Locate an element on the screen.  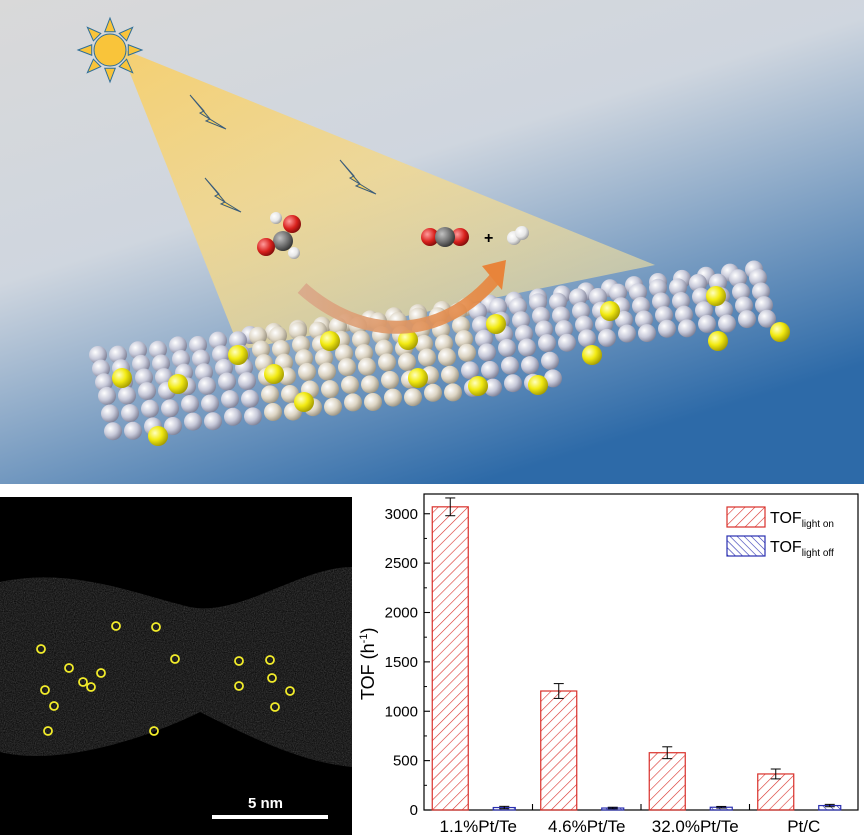
x-category-label: 4.6%Pt/Te is located at coordinates (587, 826).